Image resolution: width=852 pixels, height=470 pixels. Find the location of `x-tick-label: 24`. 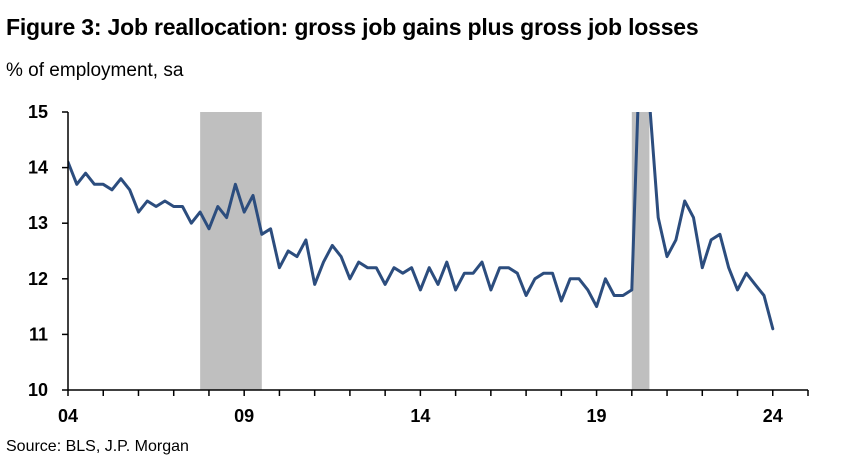

x-tick-label: 24 is located at coordinates (773, 416).